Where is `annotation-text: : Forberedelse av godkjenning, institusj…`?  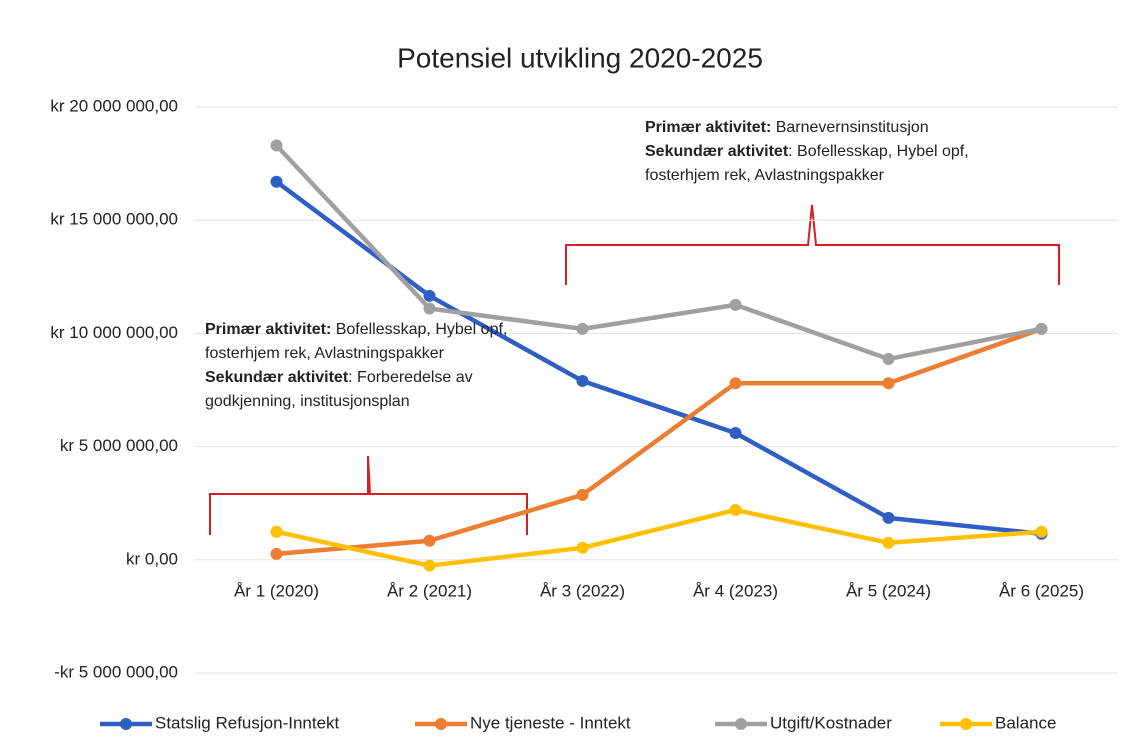
annotation-text: : Forberedelse av godkjenning, institusj… is located at coordinates (339, 389).